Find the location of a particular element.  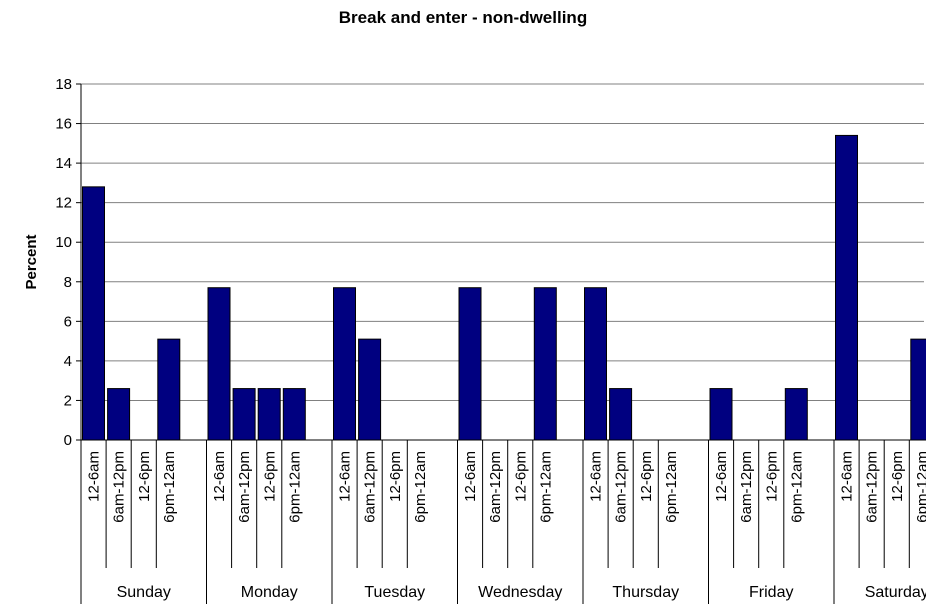

chart-title: Break and enter - non-dwelling is located at coordinates (463, 17).